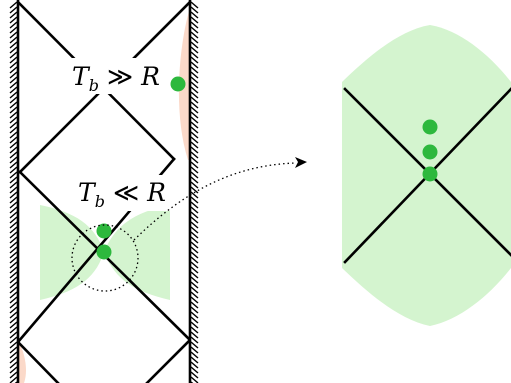  What do you see at coordinates (430, 152) in the screenshot?
I see `zoom-dot-middle` at bounding box center [430, 152].